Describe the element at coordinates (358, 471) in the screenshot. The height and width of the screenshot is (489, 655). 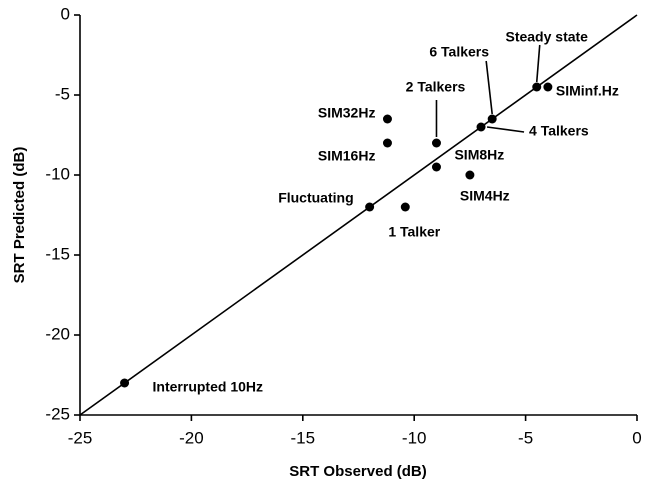
I see `x-axis-label: SRT Observed (dB)` at that location.